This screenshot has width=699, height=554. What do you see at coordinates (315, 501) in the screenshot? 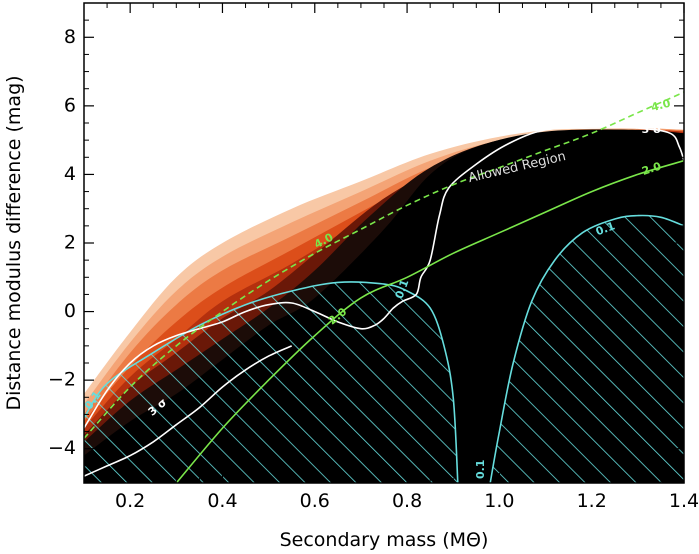
I see `x-tick-label: 0.6` at bounding box center [315, 501].